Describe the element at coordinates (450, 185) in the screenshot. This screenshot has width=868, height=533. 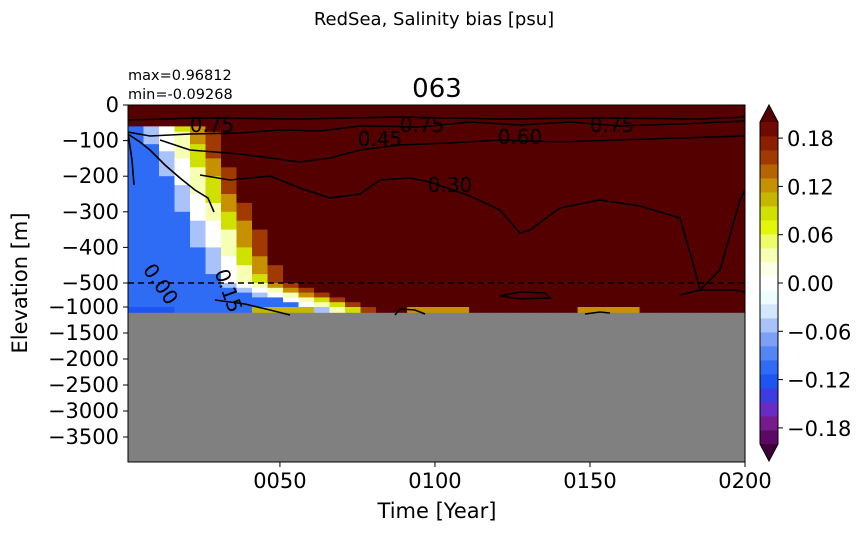
I see `contour-label: 0.30` at that location.